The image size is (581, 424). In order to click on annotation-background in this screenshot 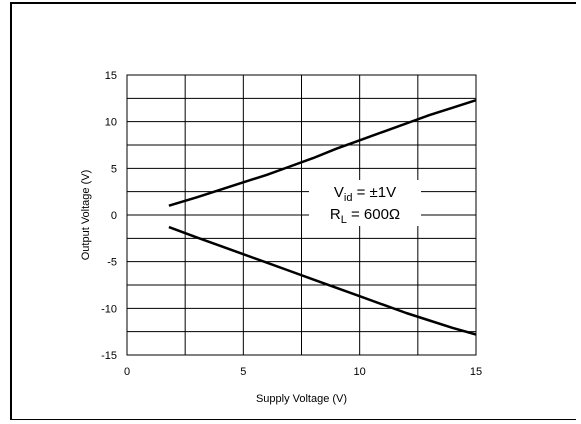, I will do `click(365, 203)`.